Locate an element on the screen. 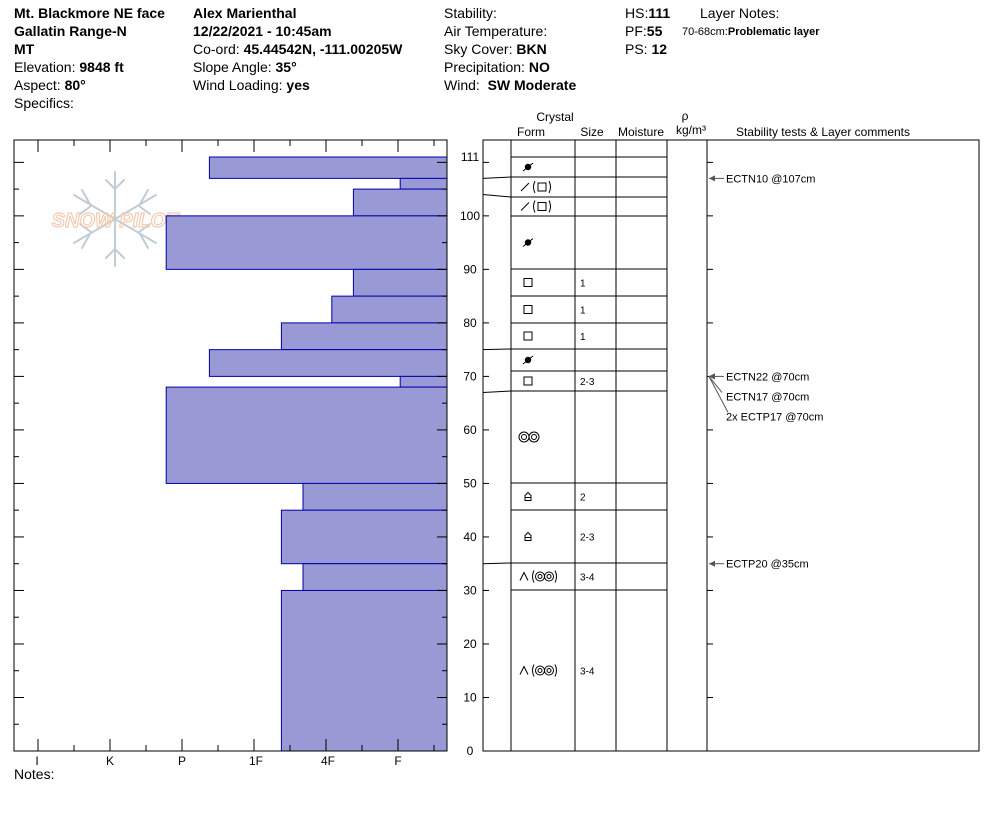 The height and width of the screenshot is (840, 994). crystal-size-11: 2-3 is located at coordinates (587, 538).